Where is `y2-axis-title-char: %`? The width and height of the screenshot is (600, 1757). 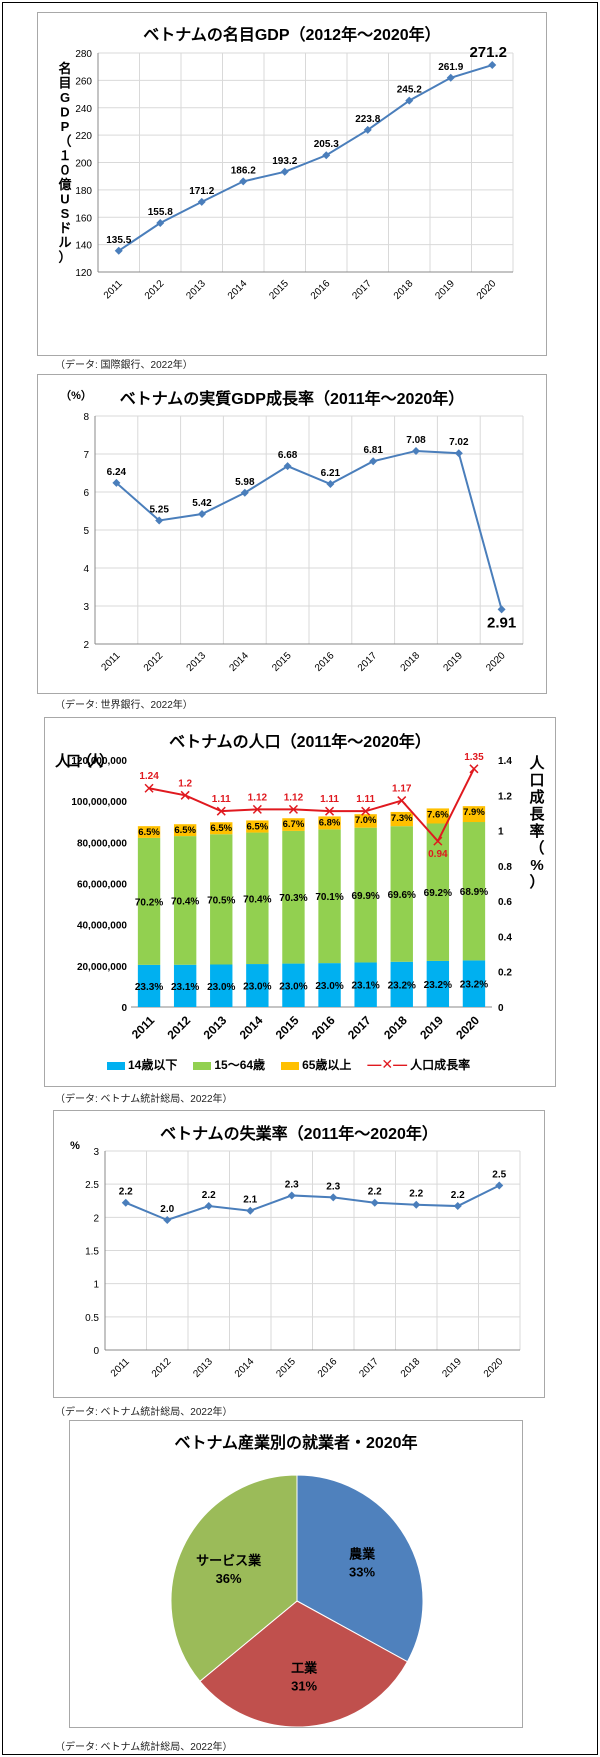 y2-axis-title-char: % is located at coordinates (536, 865).